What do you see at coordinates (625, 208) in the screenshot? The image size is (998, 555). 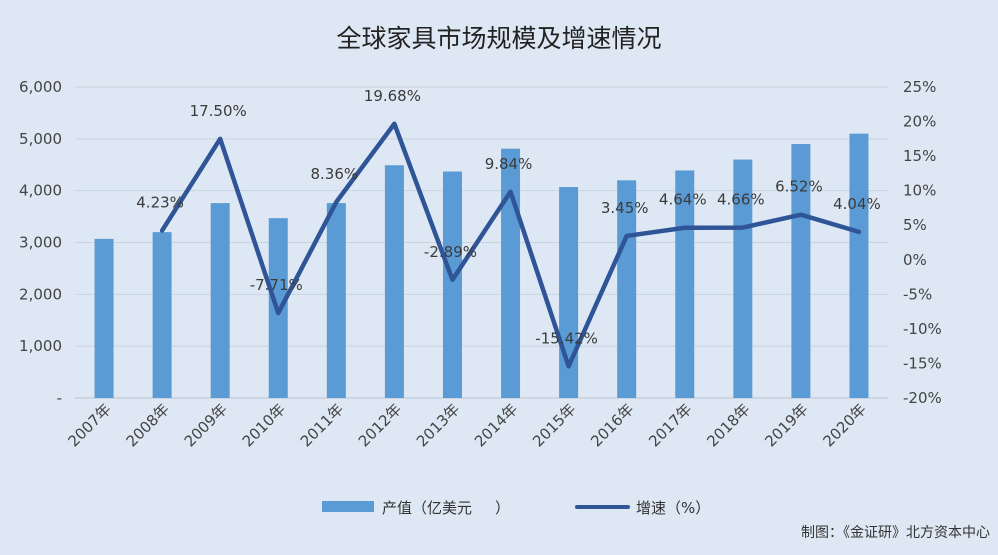 I see `data-label: 3.45%` at bounding box center [625, 208].